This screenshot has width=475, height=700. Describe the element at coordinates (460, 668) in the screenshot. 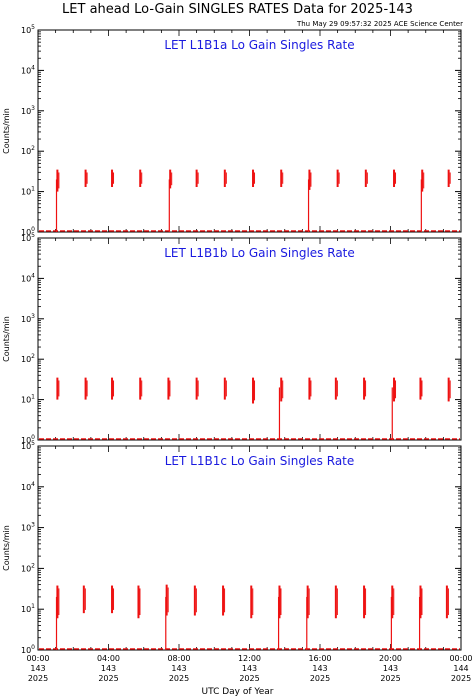

I see `x-tick-label: 144` at that location.